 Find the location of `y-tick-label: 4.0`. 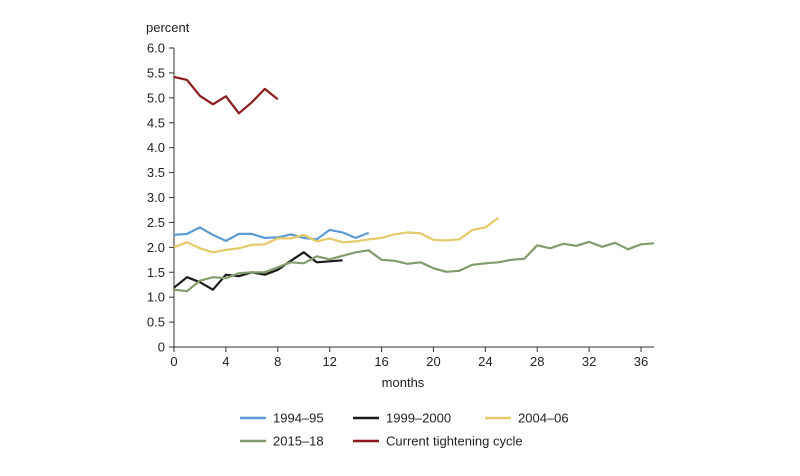

y-tick-label: 4.0 is located at coordinates (156, 147).